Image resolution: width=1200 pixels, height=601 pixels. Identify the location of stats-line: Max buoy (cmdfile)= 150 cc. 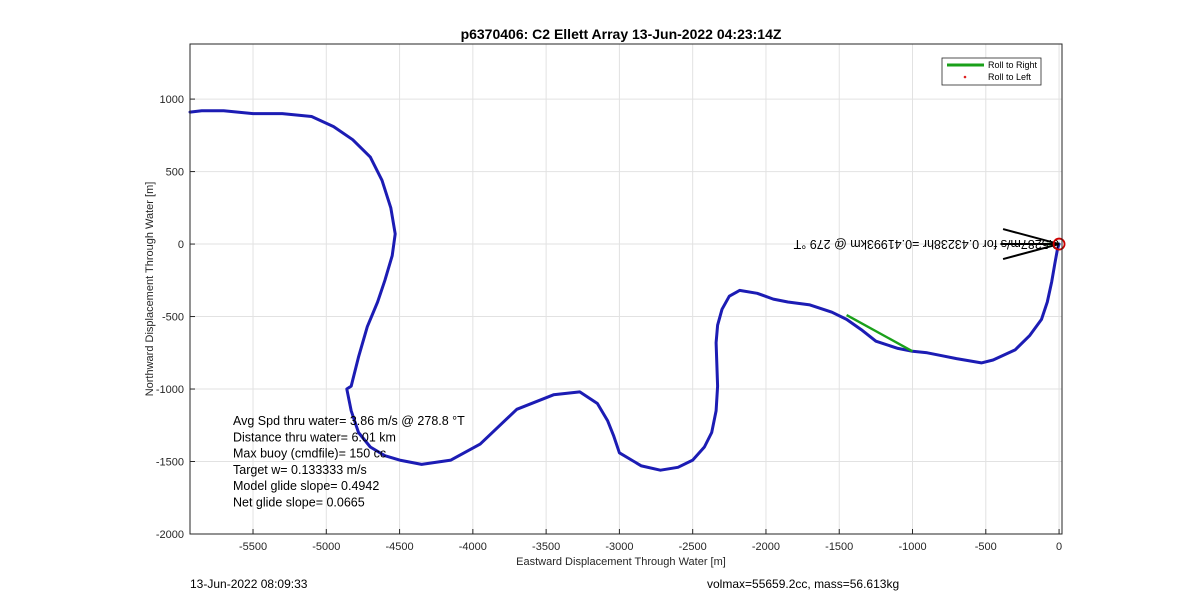
(309, 454).